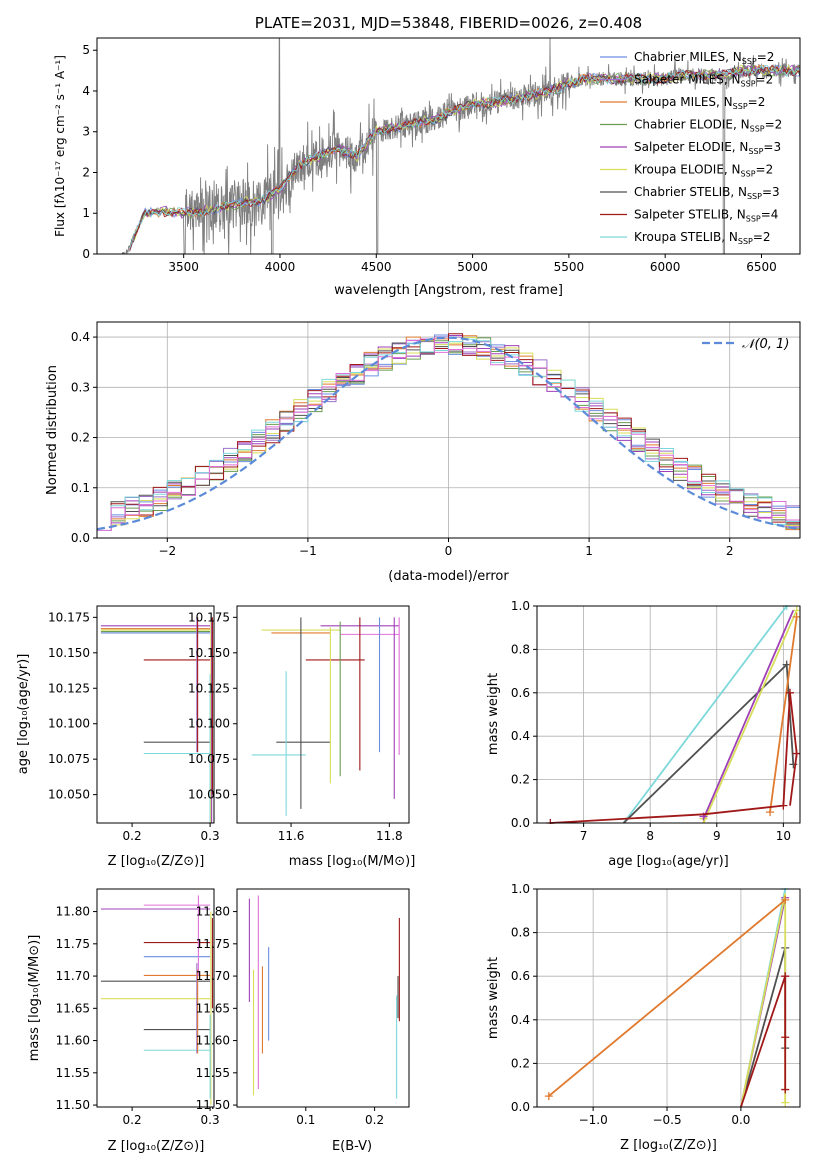 The image size is (819, 1170). What do you see at coordinates (86, 172) in the screenshot?
I see `y-tick-label: 2` at bounding box center [86, 172].